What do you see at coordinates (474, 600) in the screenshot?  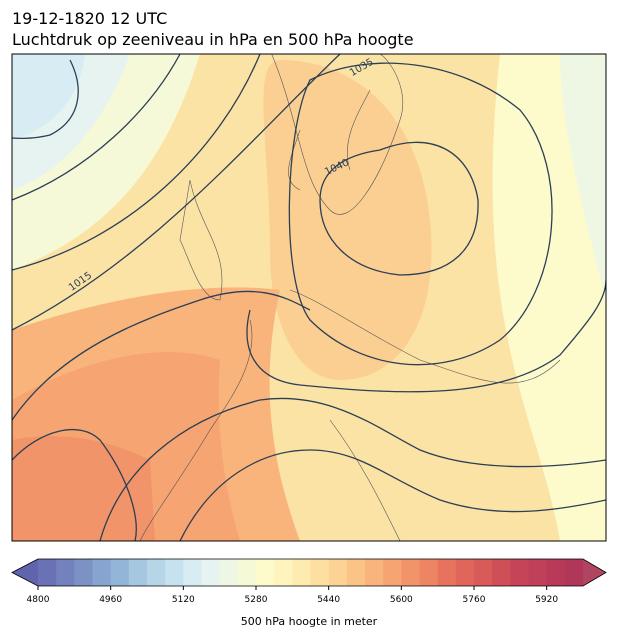 I see `colorbar-tick-label: 5760` at bounding box center [474, 600].